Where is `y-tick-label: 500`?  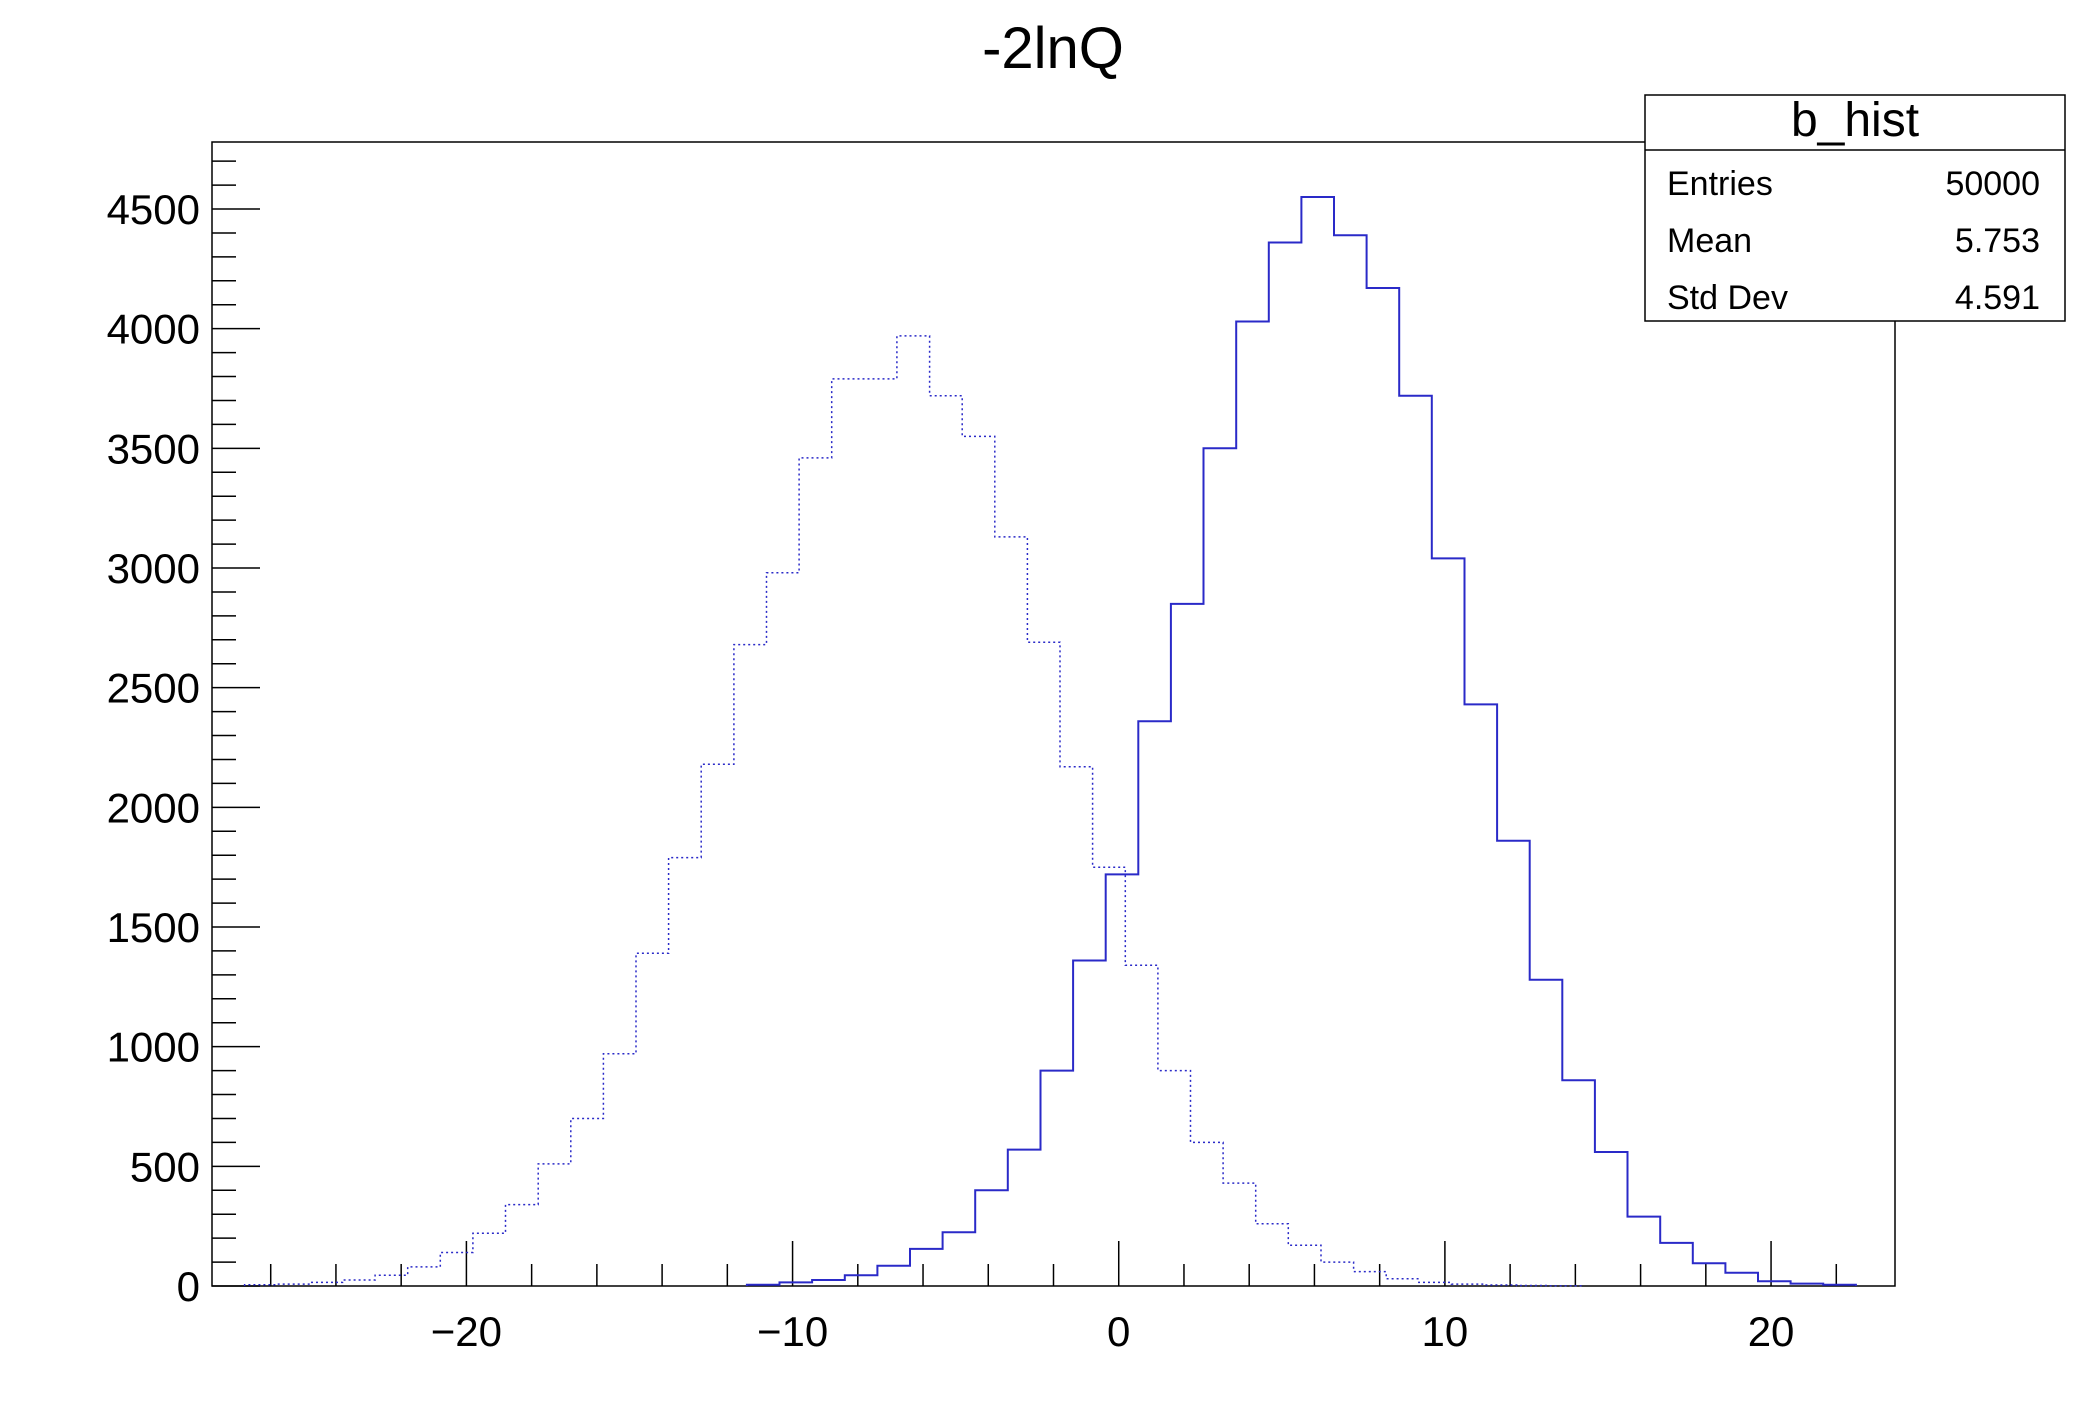
y-tick-label: 500 is located at coordinates (165, 1166).